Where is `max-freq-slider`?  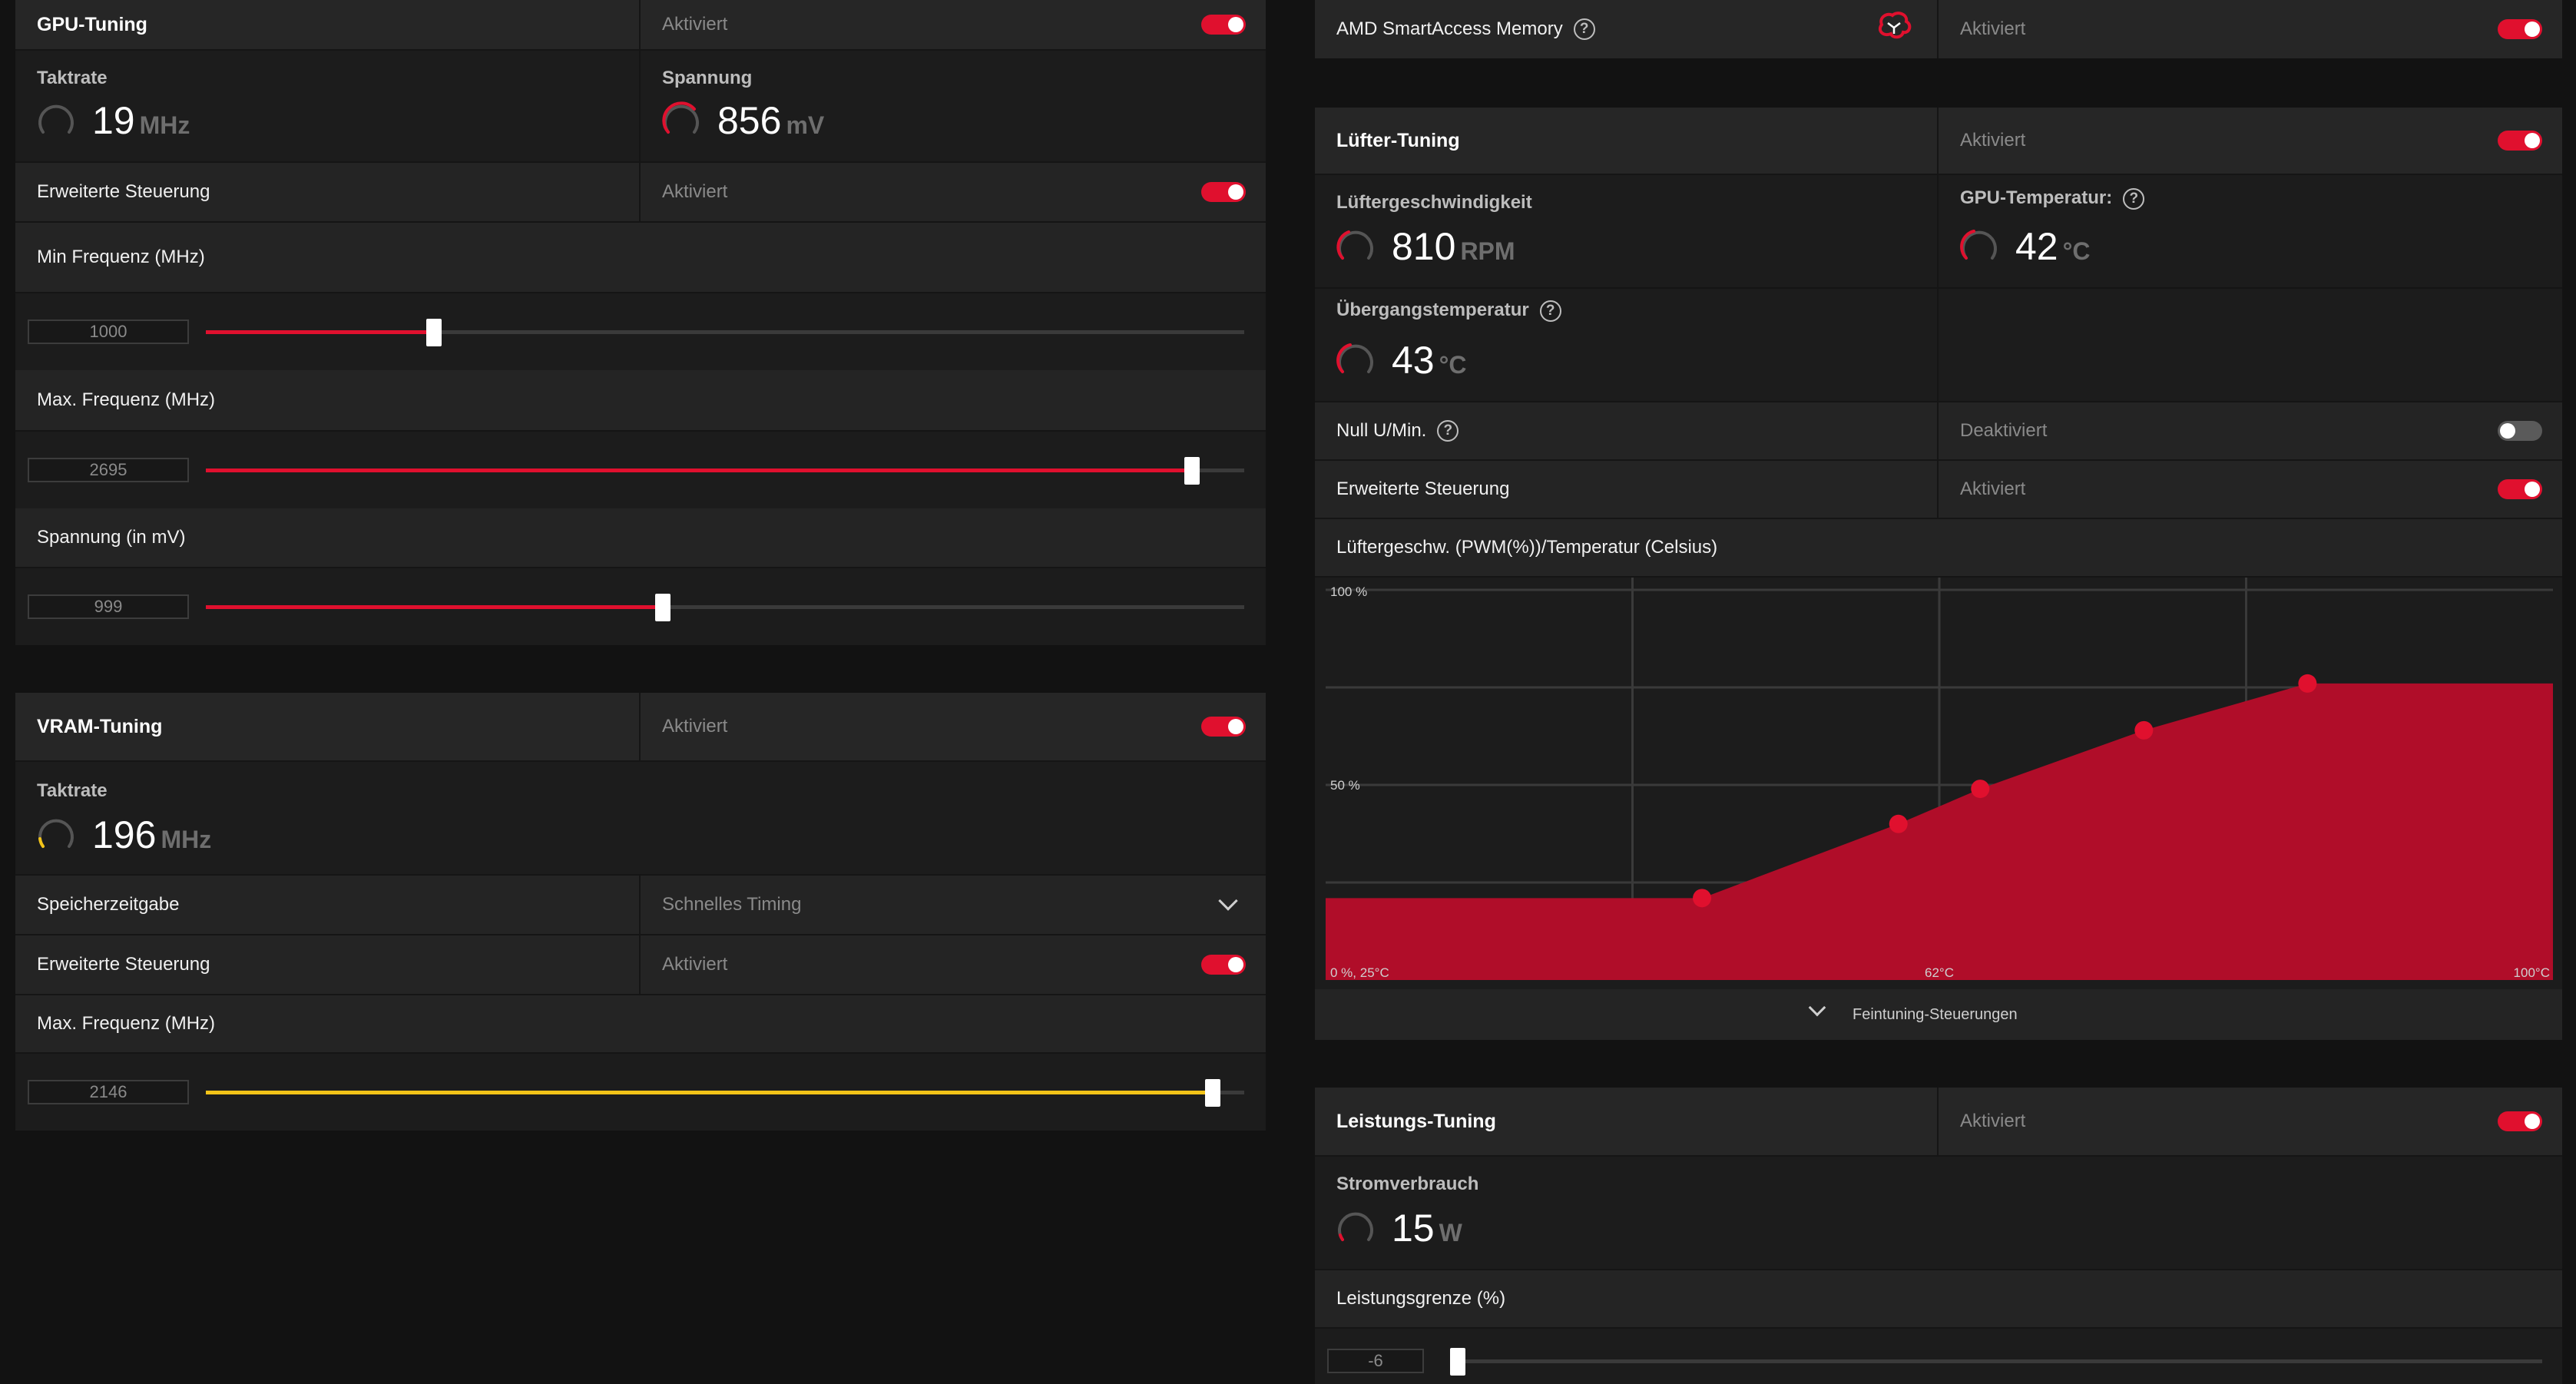 max-freq-slider is located at coordinates (725, 470).